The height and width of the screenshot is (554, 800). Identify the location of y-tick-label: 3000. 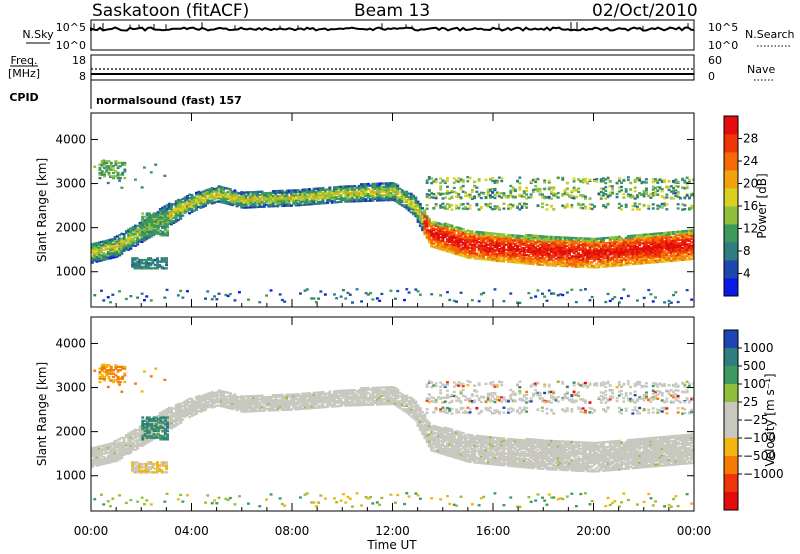
(70, 184).